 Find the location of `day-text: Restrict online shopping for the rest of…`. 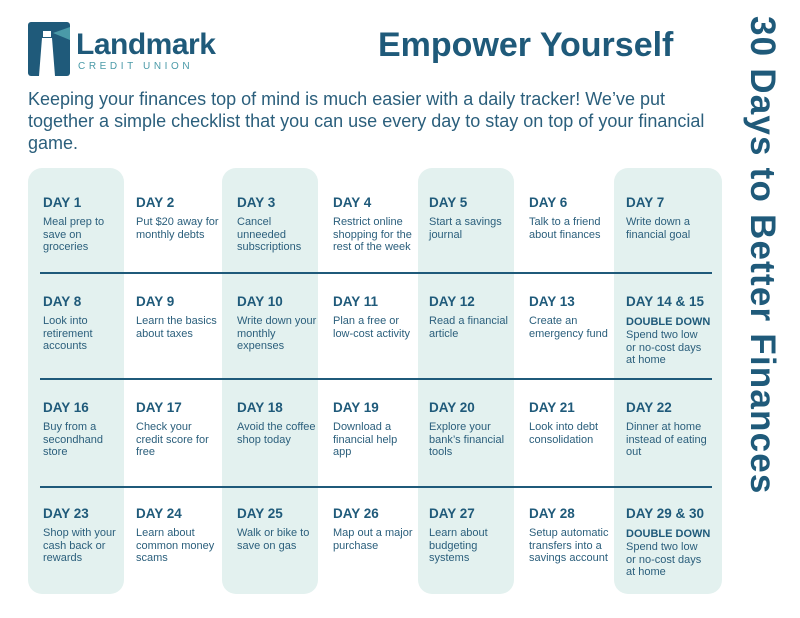

day-text: Restrict online shopping for the rest of… is located at coordinates (372, 234).